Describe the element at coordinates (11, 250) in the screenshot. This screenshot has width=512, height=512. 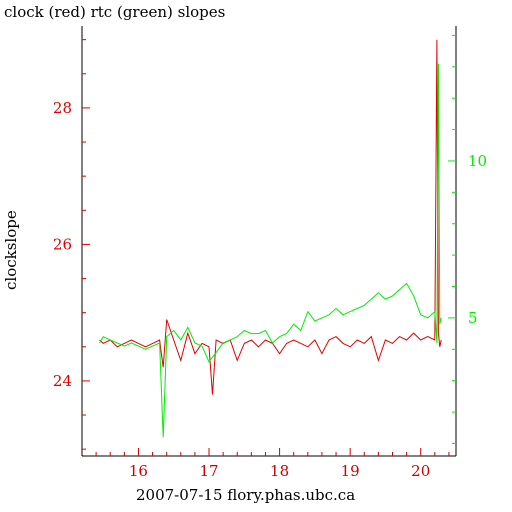
I see `y-axis-label: clockslope` at that location.